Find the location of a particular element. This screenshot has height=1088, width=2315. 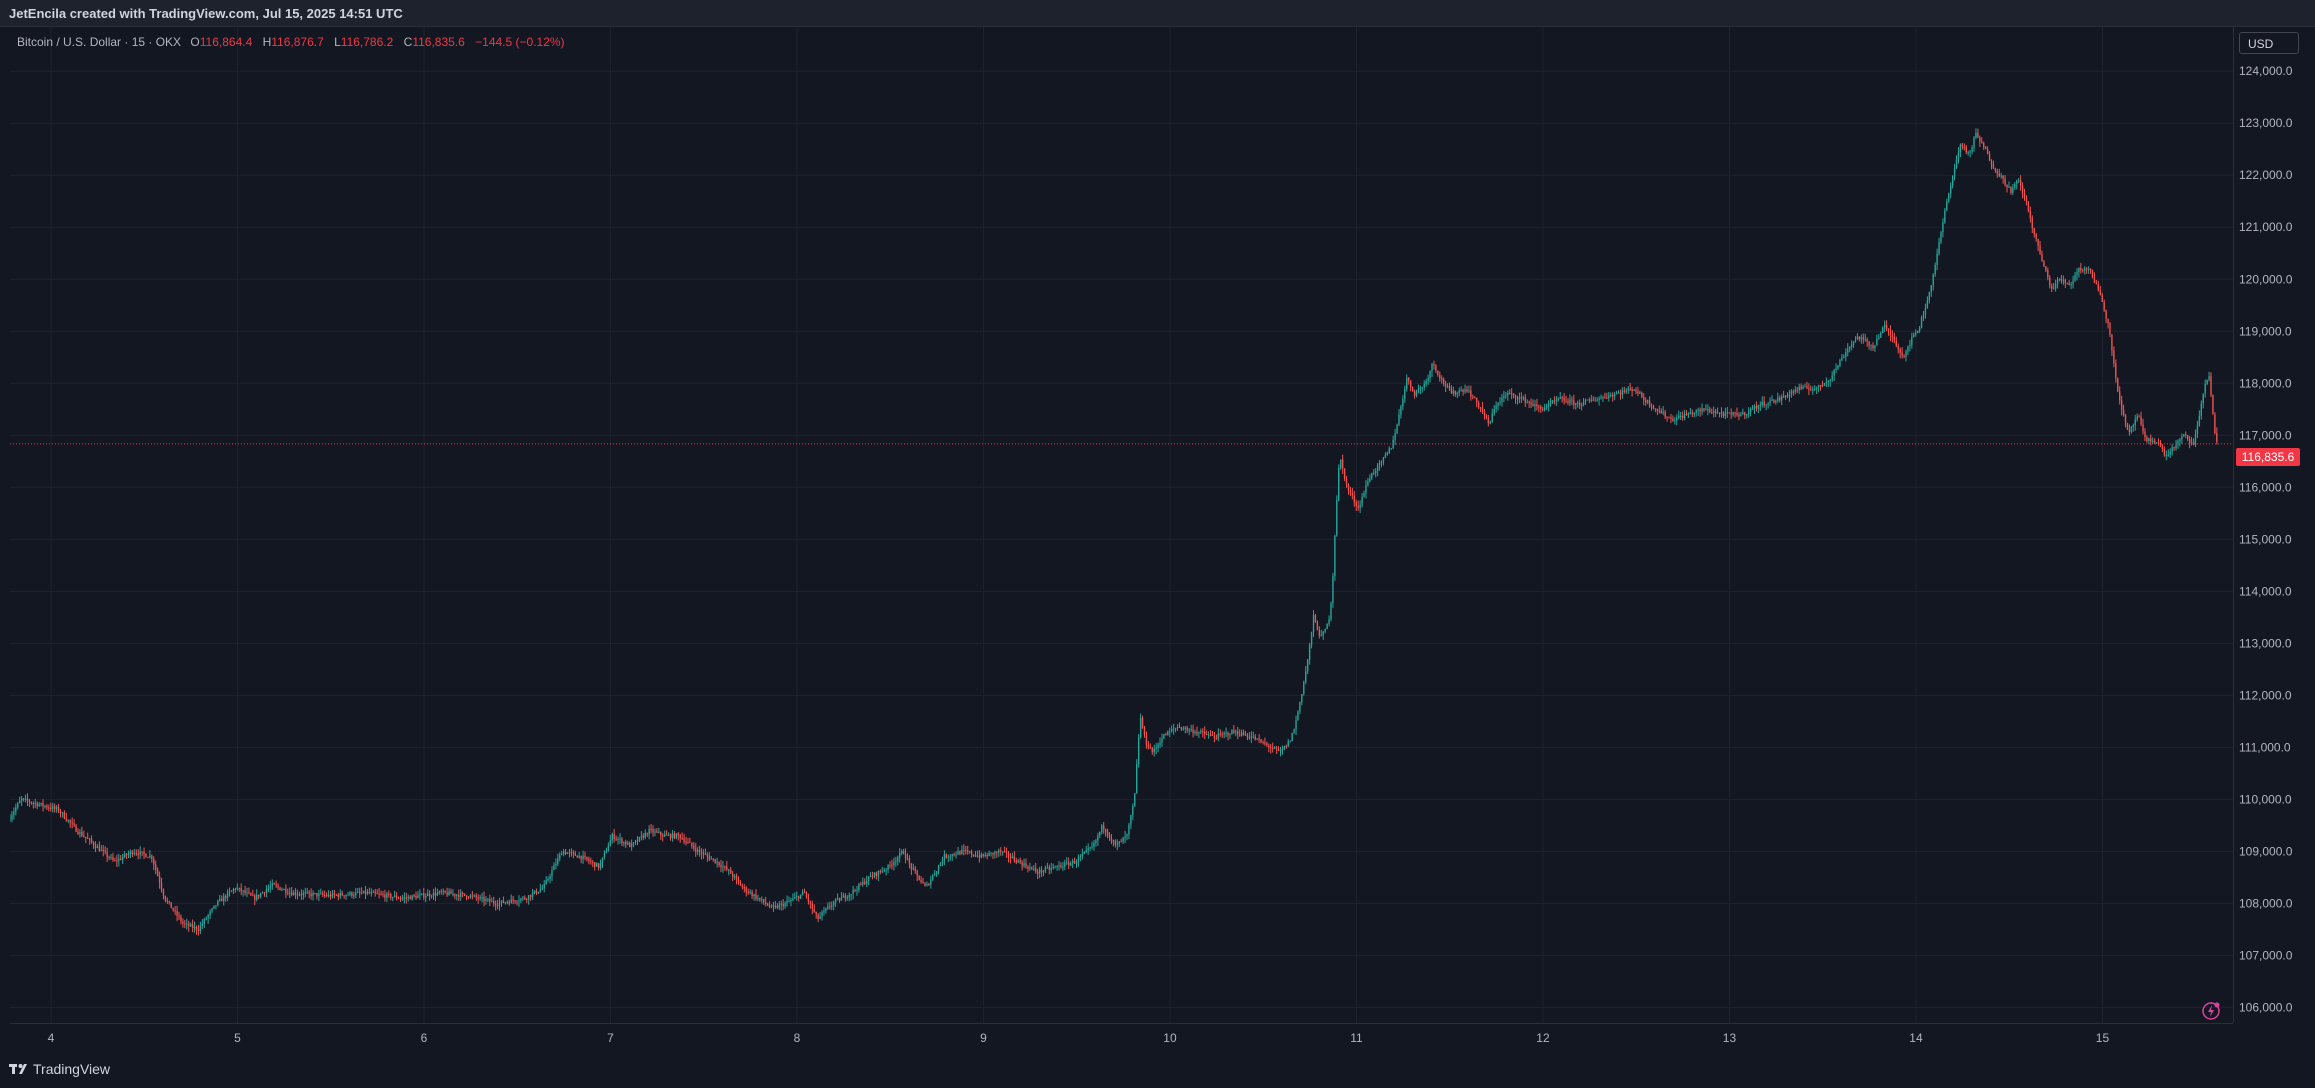

y-tick-label: 114,000.0 is located at coordinates (2265, 591).